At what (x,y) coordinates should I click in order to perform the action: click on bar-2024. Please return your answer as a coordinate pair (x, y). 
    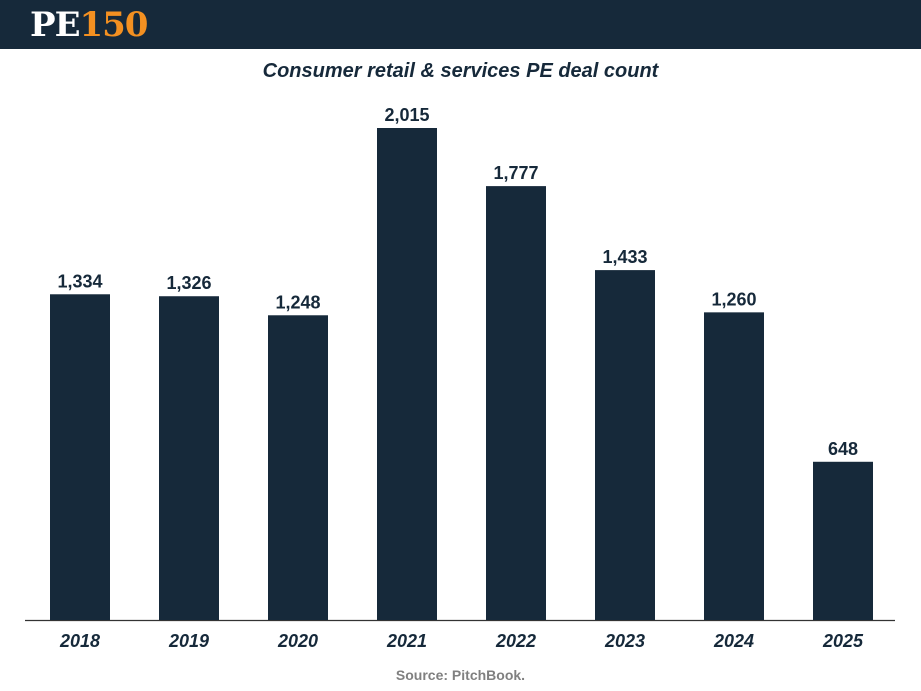
    Looking at the image, I should click on (734, 466).